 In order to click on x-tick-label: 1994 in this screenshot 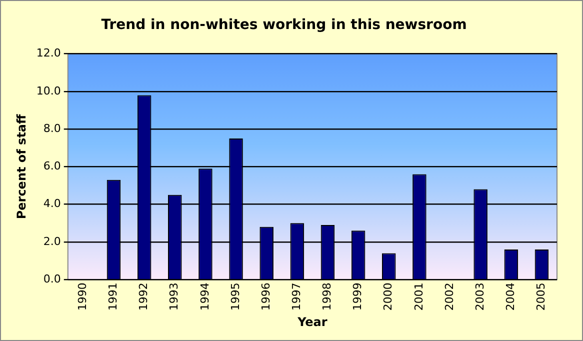, I will do `click(205, 296)`.